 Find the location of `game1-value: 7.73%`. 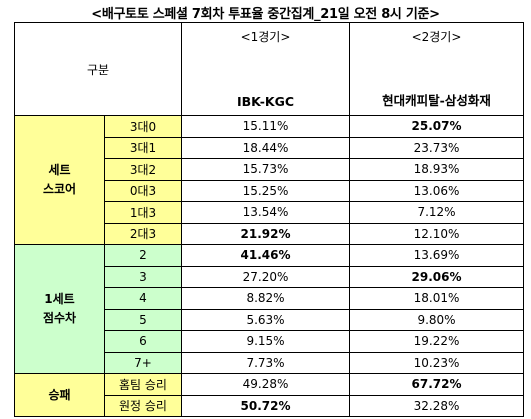

game1-value: 7.73% is located at coordinates (265, 362).